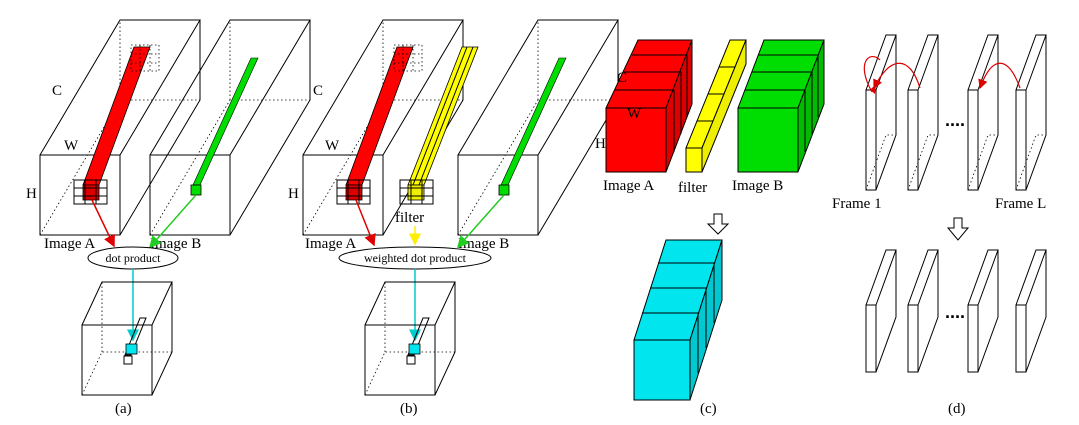  Describe the element at coordinates (90, 192) in the screenshot. I see `image-a-grid` at that location.